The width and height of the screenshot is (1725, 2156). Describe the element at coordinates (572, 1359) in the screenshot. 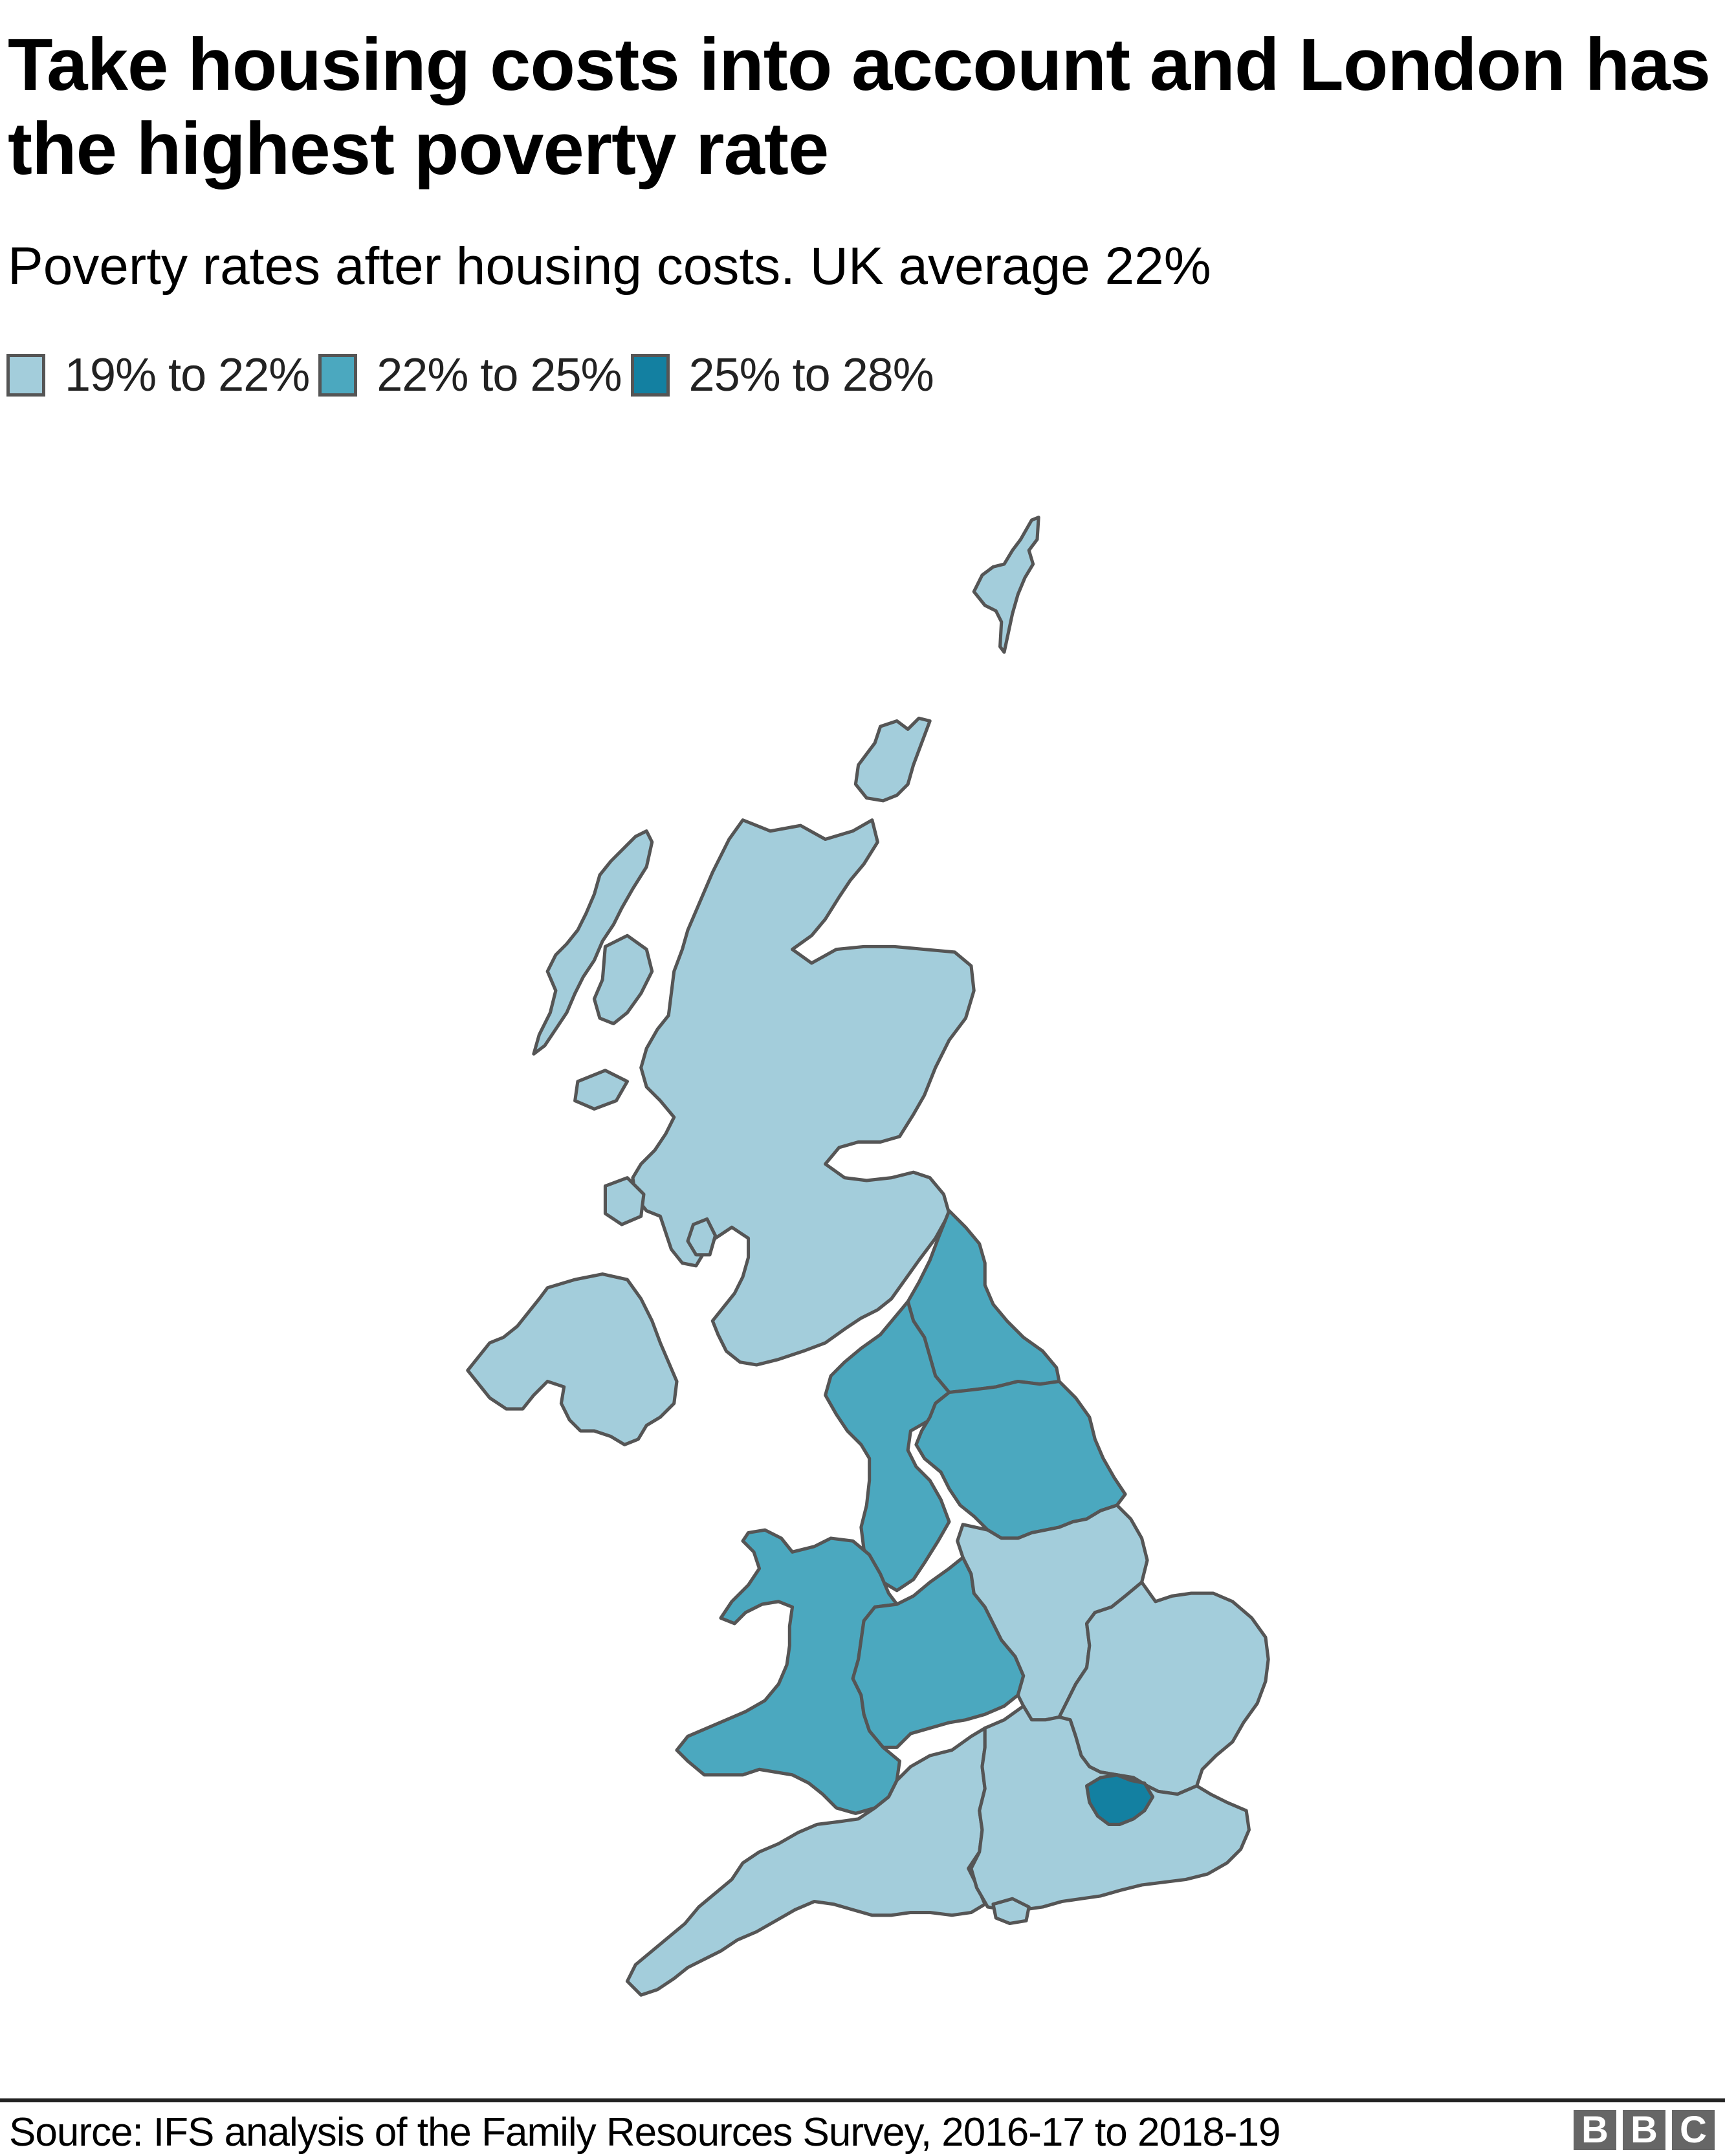

I see `region-northern-ireland` at that location.